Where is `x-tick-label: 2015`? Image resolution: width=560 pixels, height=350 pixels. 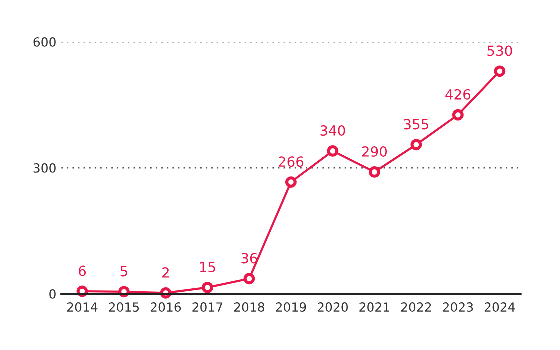
x-tick-label: 2015 is located at coordinates (124, 307).